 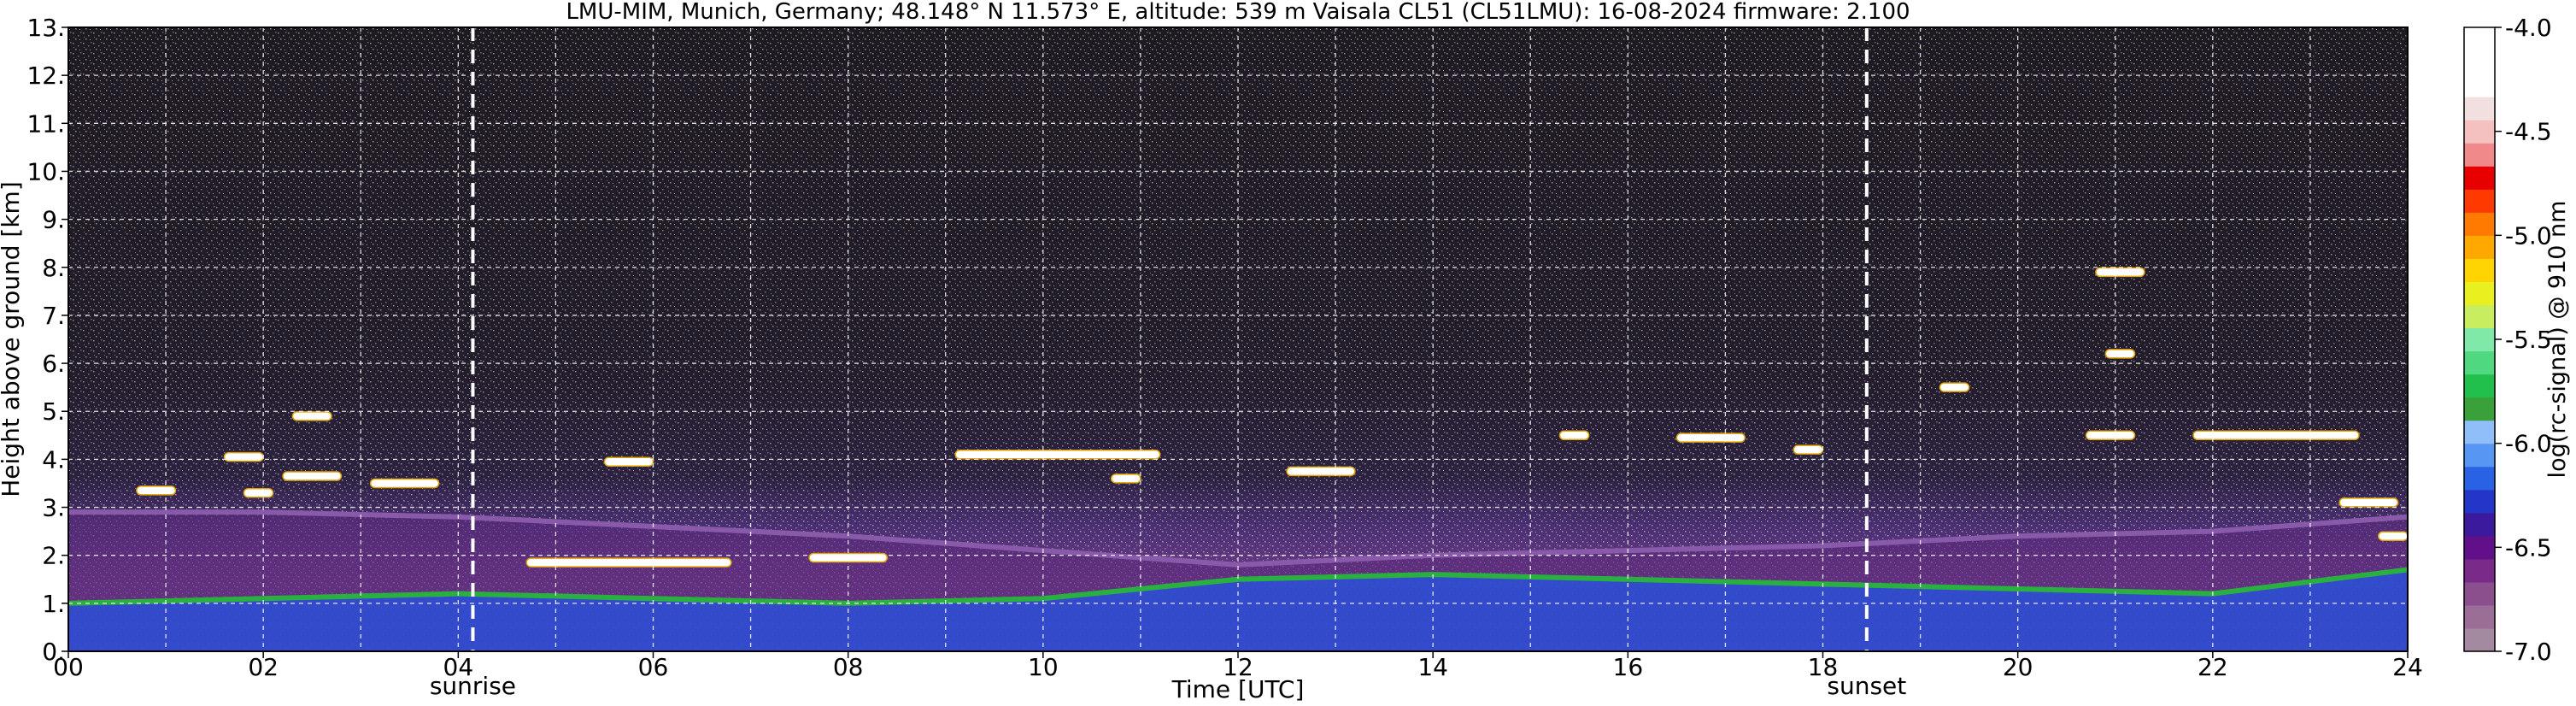 I want to click on x-axis: 00 02 04 06 08 10 12 14 16 18 20 22 24, so click(x=1238, y=666).